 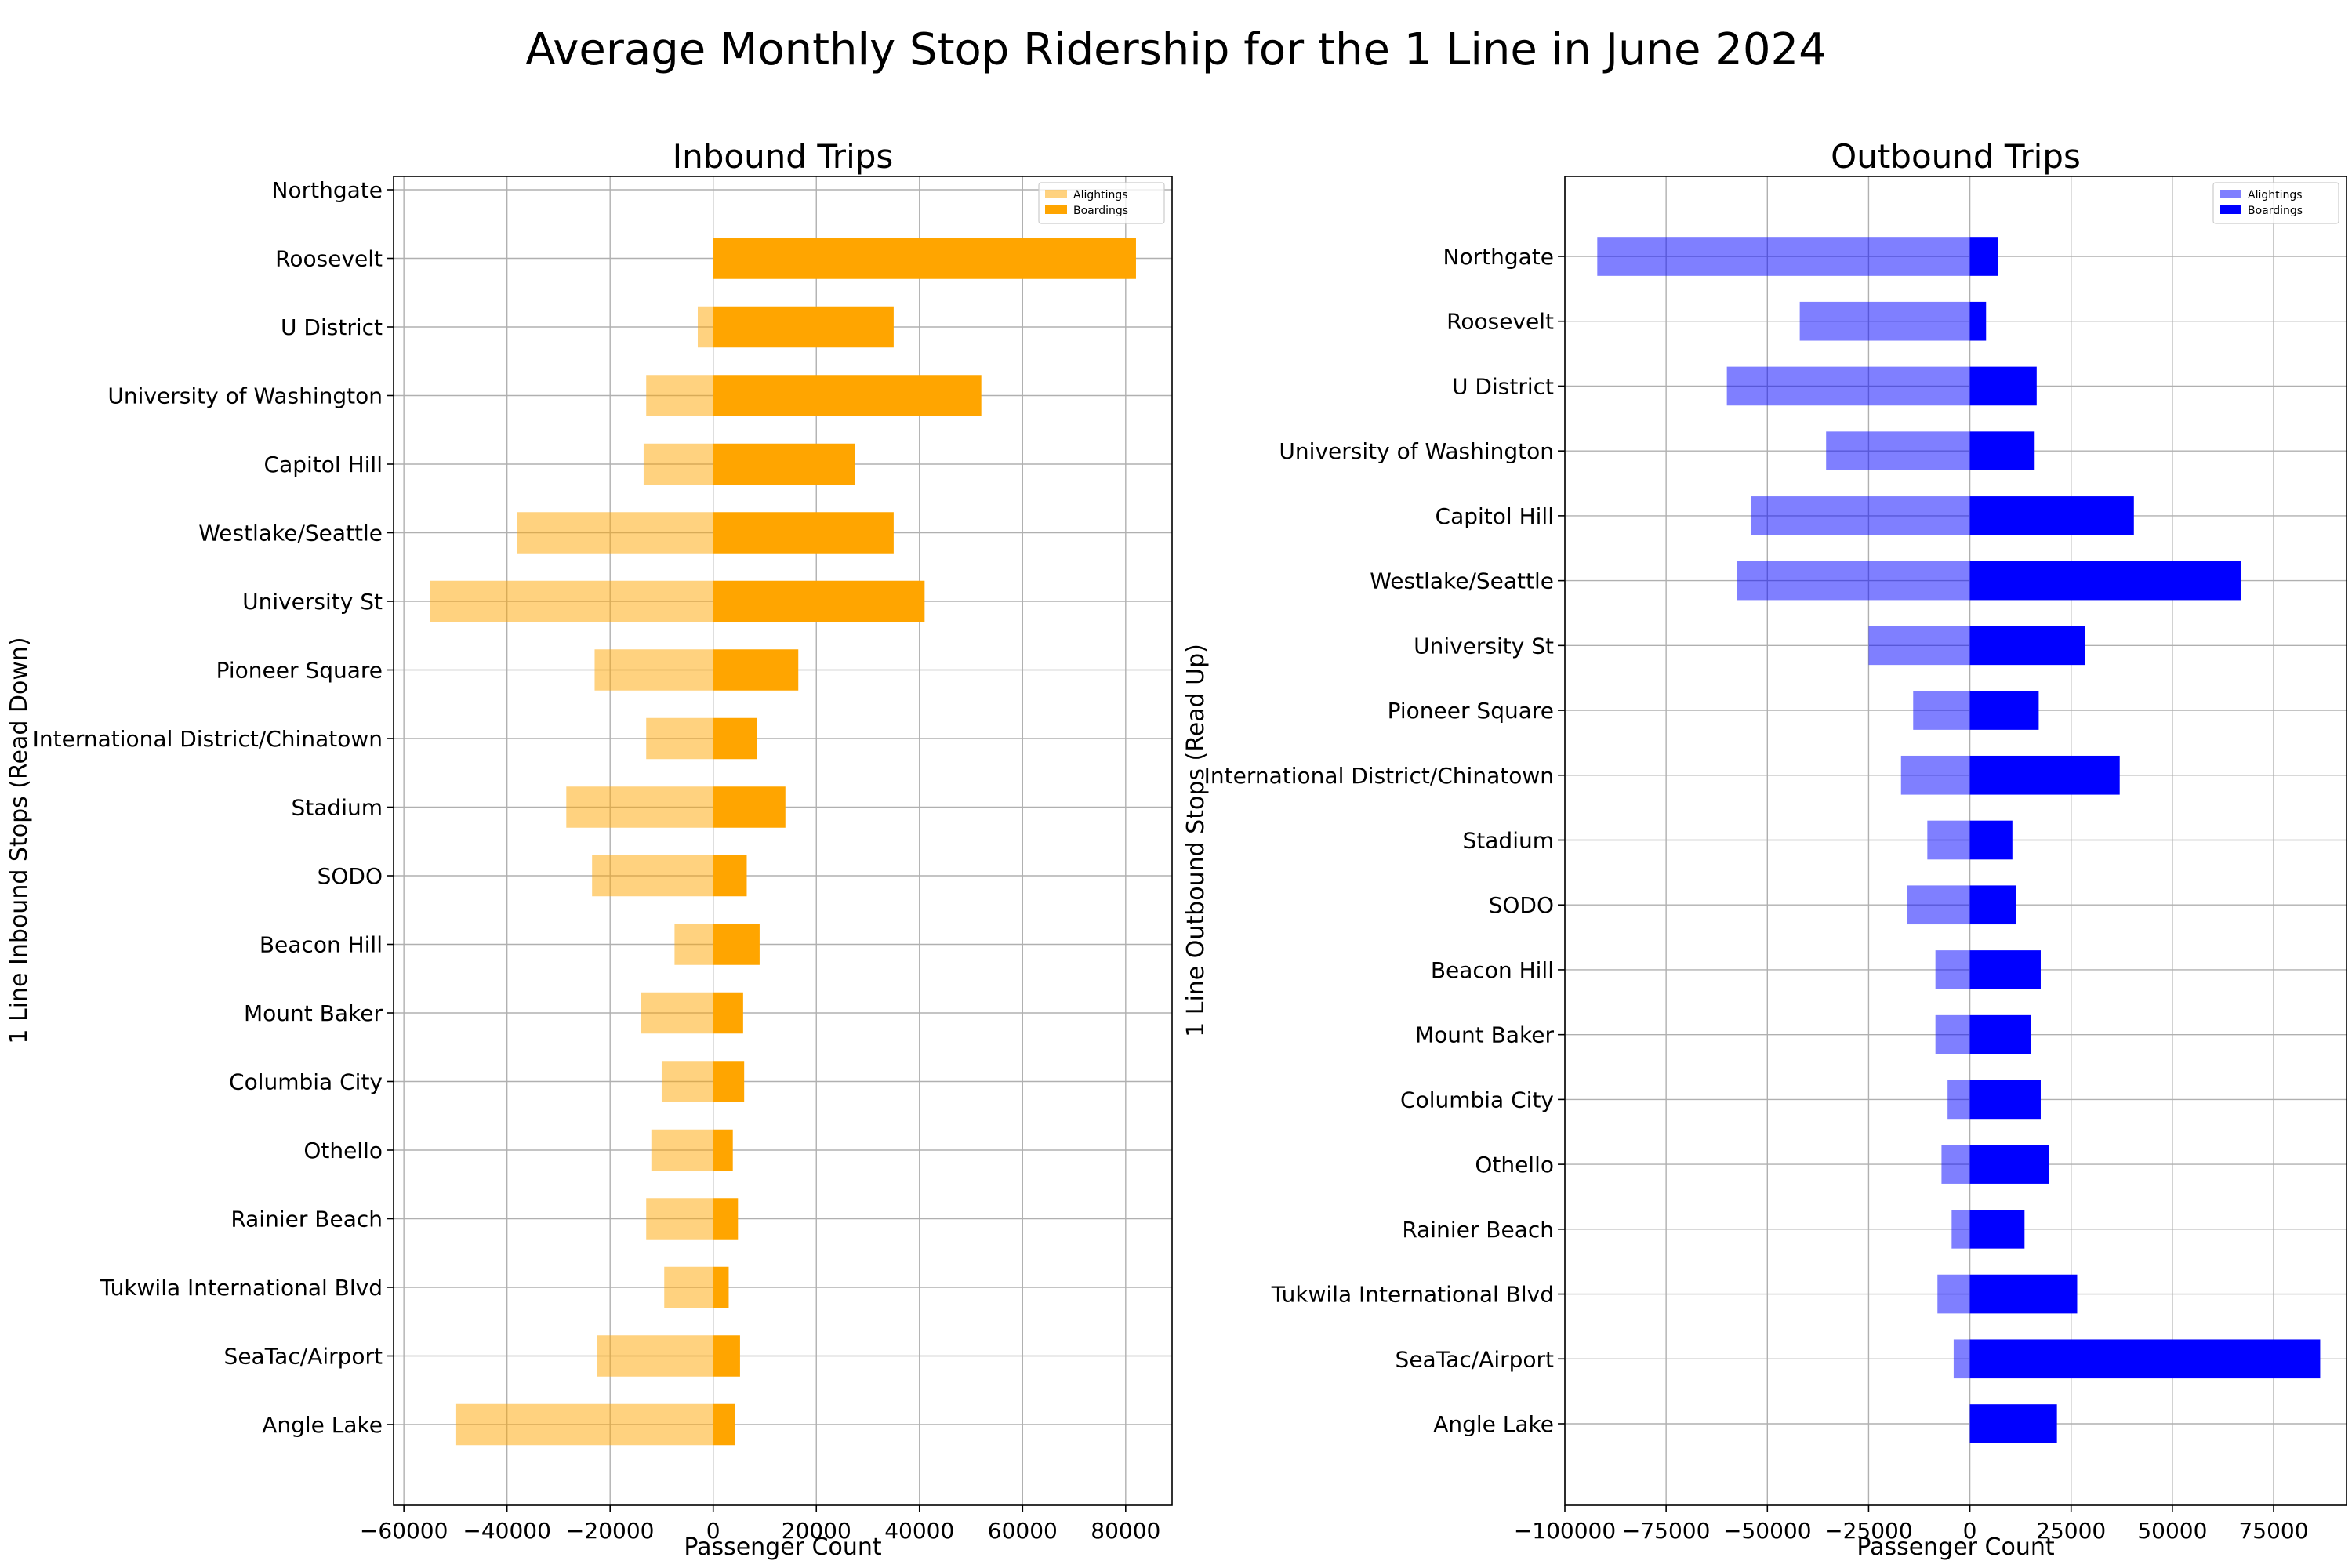 What do you see at coordinates (1768, 1531) in the screenshot?
I see `outbound-xtick-label: −50000` at bounding box center [1768, 1531].